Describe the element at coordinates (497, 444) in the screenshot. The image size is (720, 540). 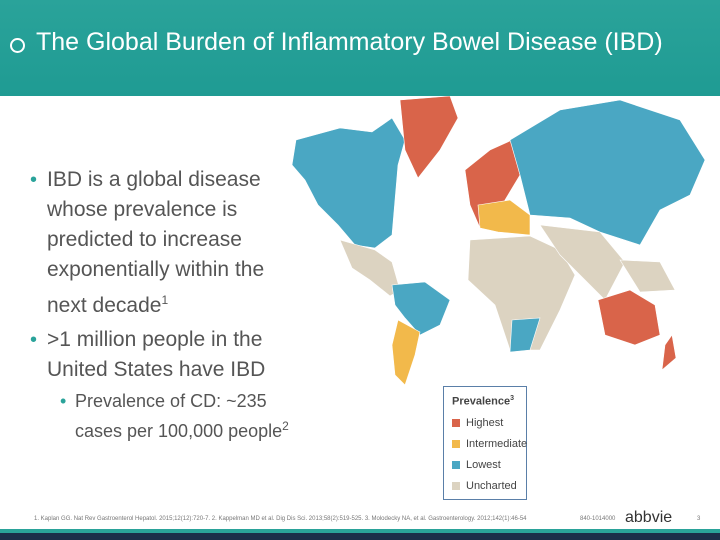
I see `legend-label: Intermediate` at that location.